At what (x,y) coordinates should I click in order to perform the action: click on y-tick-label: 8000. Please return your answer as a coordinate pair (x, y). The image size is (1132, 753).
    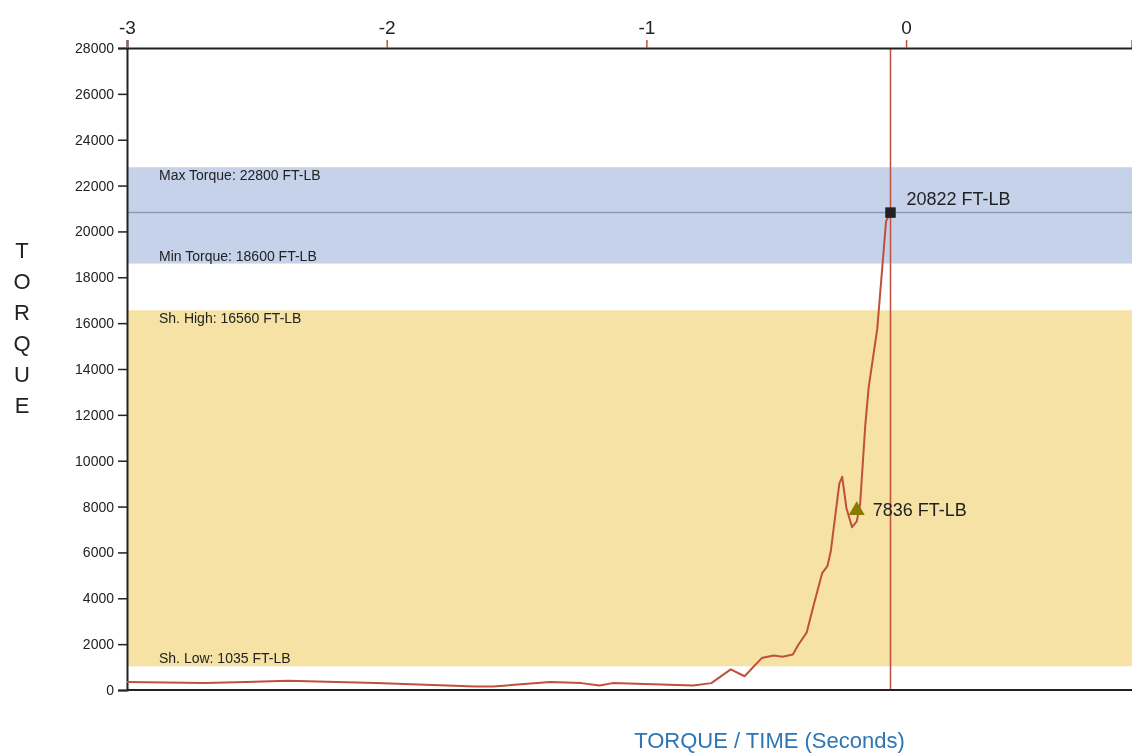
    Looking at the image, I should click on (98, 506).